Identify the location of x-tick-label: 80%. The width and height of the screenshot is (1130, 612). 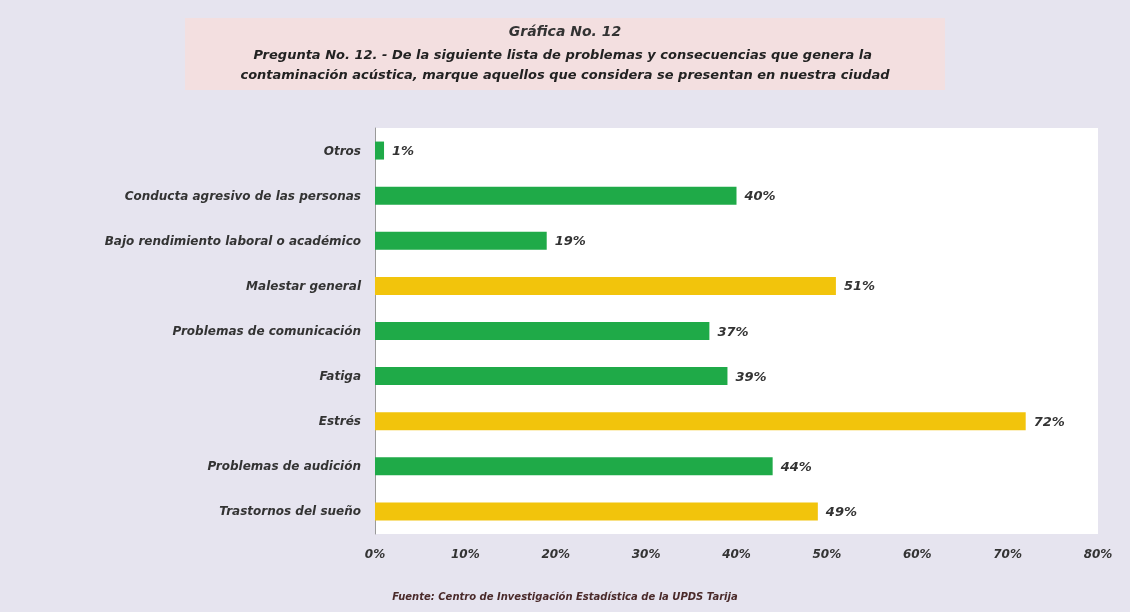
(1098, 554).